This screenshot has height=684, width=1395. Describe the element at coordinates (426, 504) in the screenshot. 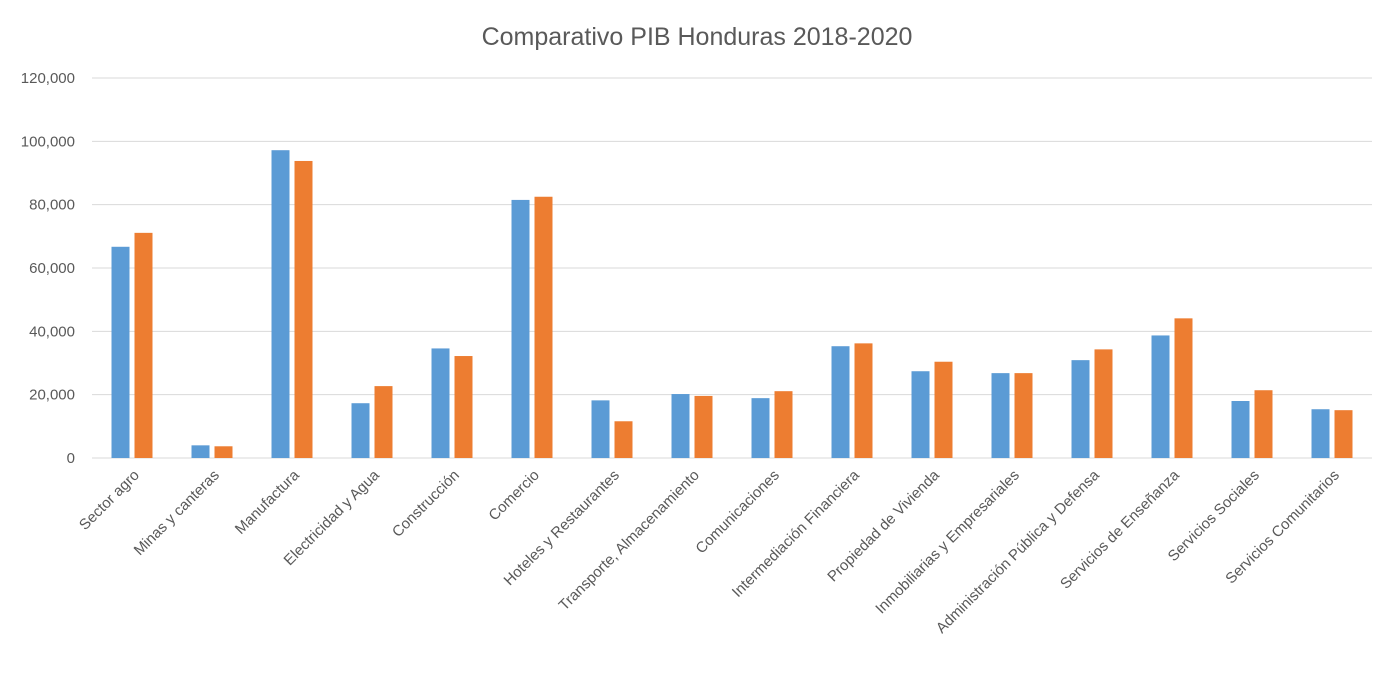

I see `x-category-label: Construcción` at that location.